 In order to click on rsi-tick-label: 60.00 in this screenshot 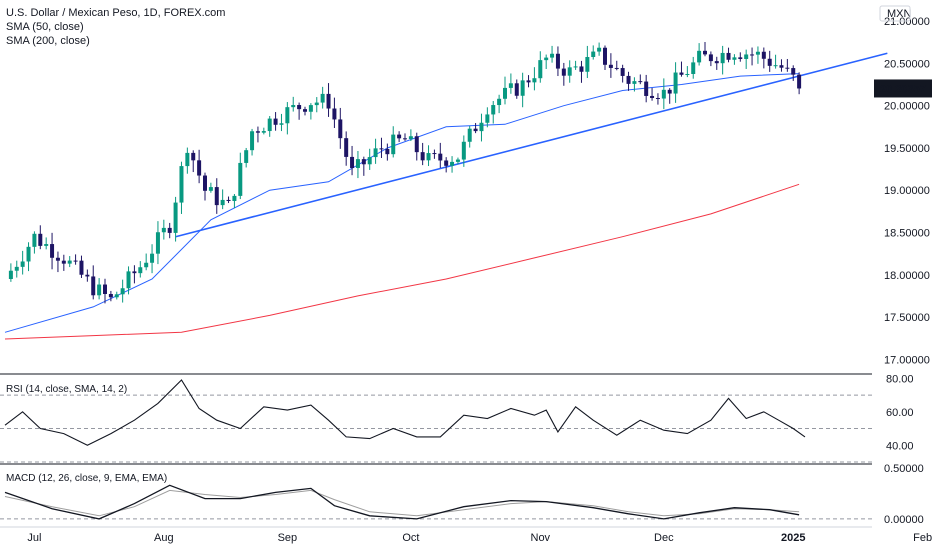, I will do `click(900, 413)`.